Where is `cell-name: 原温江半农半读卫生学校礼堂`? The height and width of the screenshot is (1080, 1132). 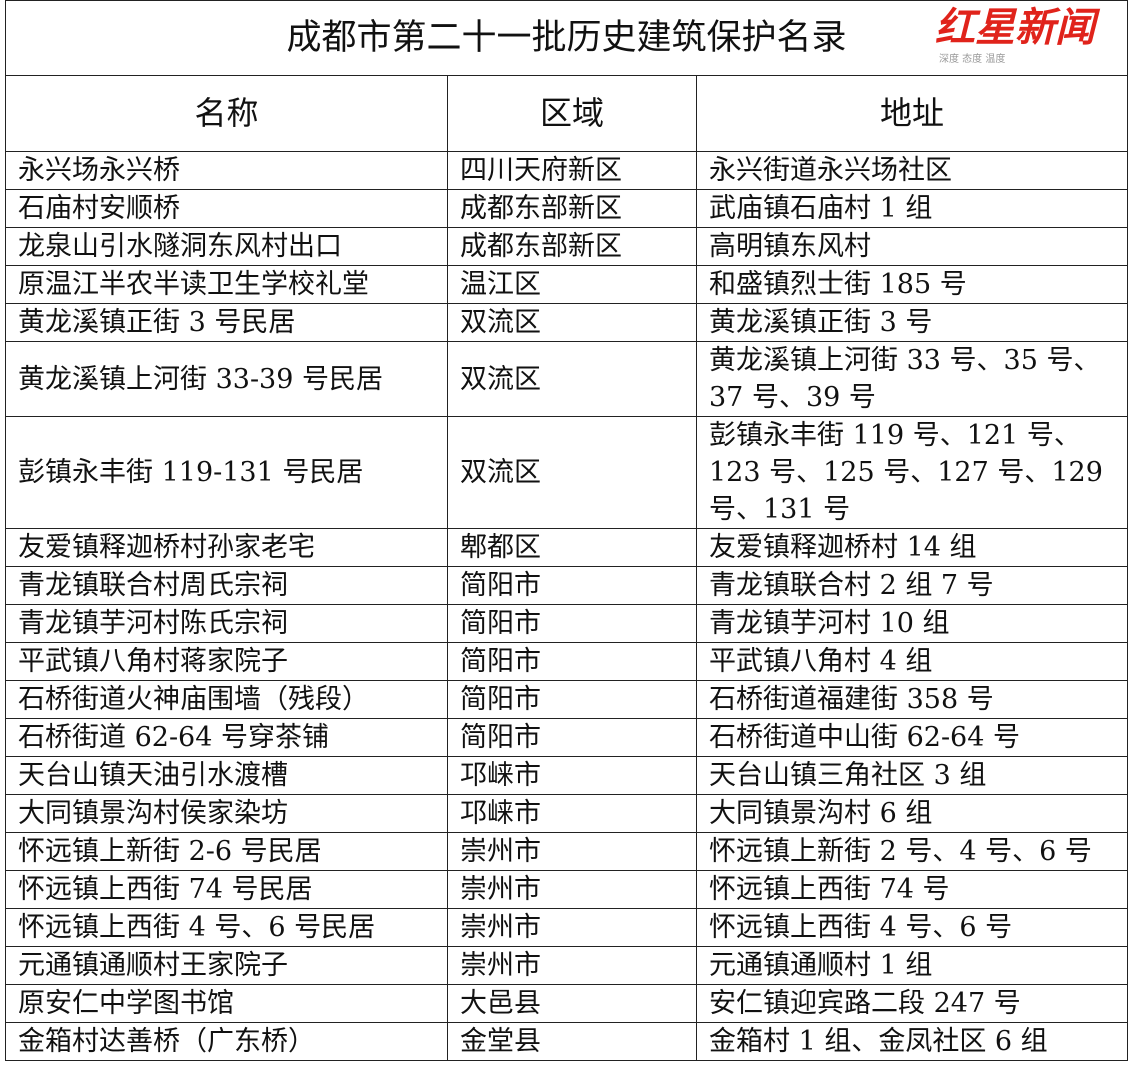
cell-name: 原温江半农半读卫生学校礼堂 is located at coordinates (226, 284).